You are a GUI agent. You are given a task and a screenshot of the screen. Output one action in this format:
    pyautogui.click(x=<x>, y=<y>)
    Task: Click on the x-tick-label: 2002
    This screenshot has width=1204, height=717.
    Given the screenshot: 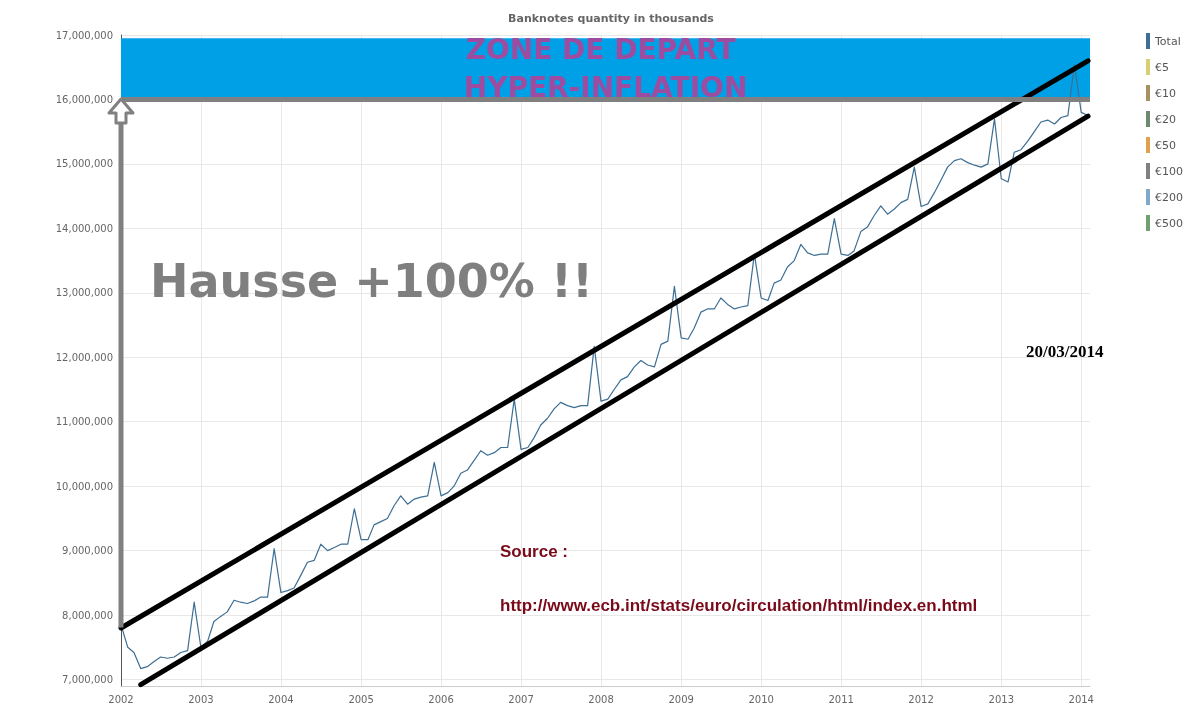 What is the action you would take?
    pyautogui.click(x=121, y=699)
    